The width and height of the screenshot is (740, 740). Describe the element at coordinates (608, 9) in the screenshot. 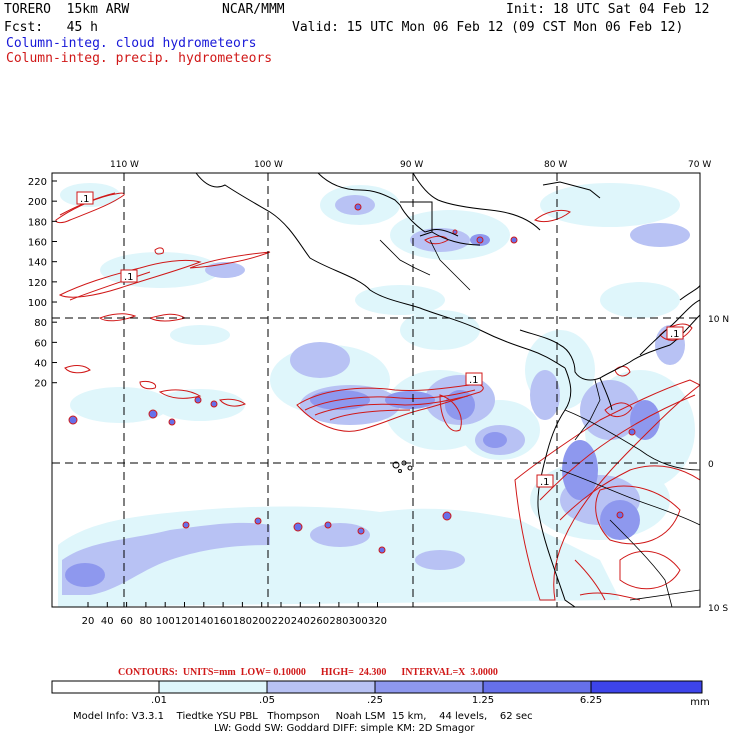

I see `init-time: Init: 18 UTC Sat 04 Feb 12` at that location.